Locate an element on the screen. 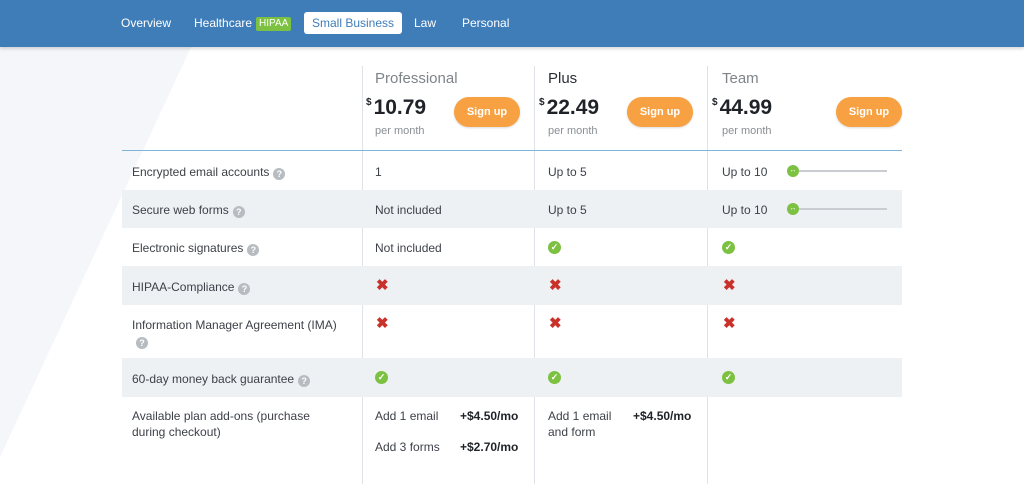 The height and width of the screenshot is (484, 1024). table-row: Electronic signatures? Not included ✓ ✓ is located at coordinates (512, 247).